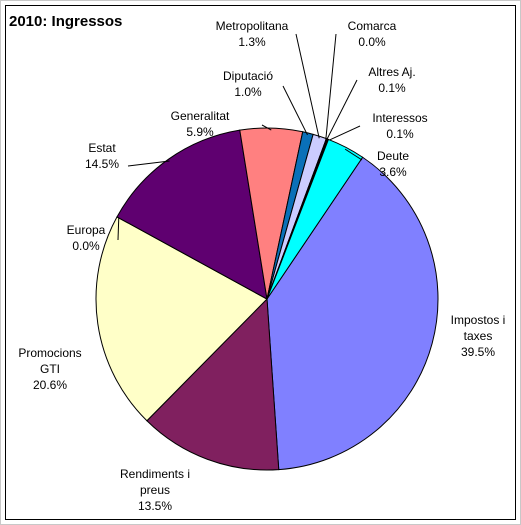  What do you see at coordinates (391, 80) in the screenshot?
I see `slice-label: Altres Aj. 0.1%` at bounding box center [391, 80].